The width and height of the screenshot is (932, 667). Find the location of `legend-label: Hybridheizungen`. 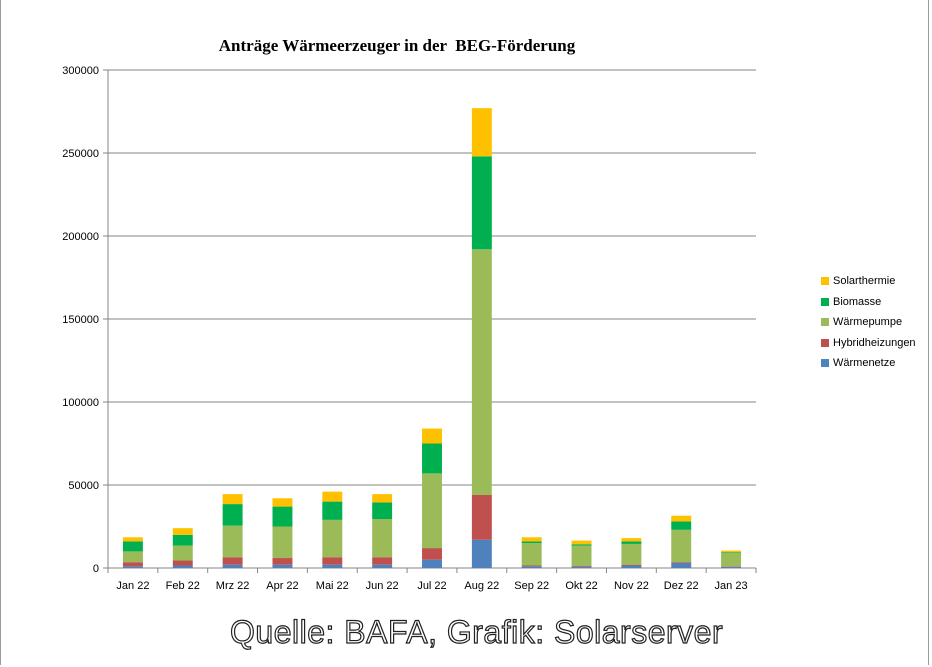

legend-label: Hybridheizungen is located at coordinates (874, 342).